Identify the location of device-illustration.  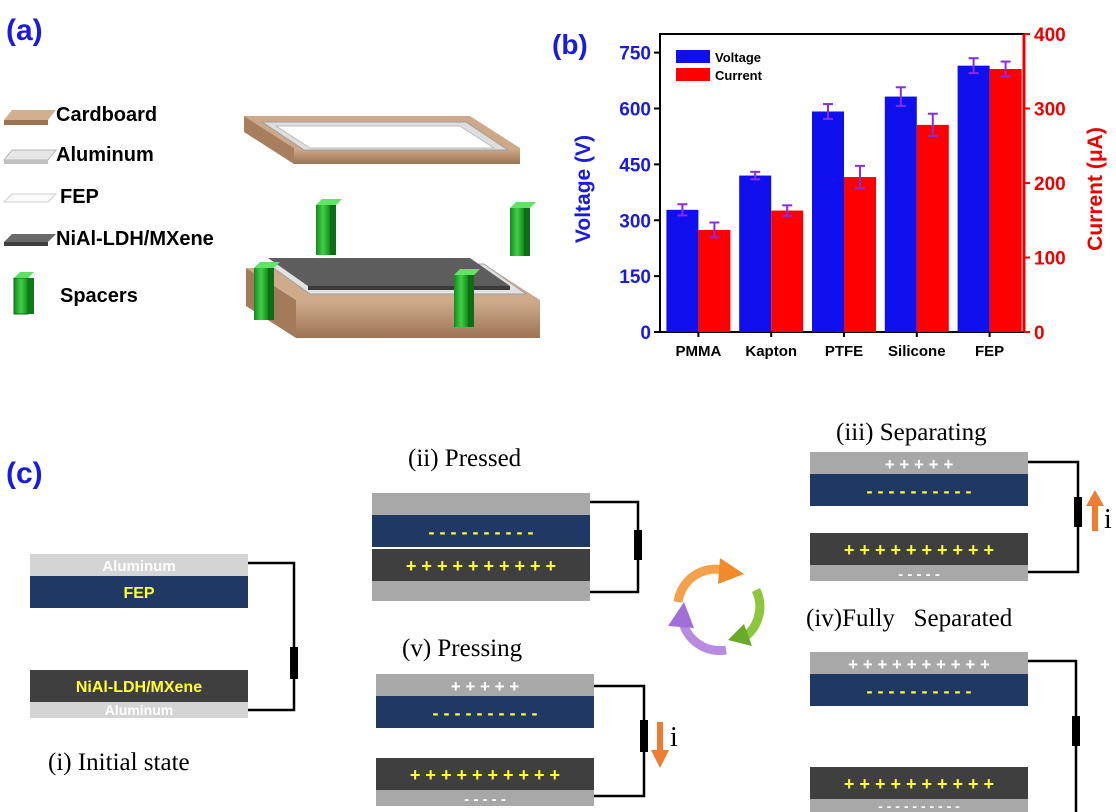
(392, 227).